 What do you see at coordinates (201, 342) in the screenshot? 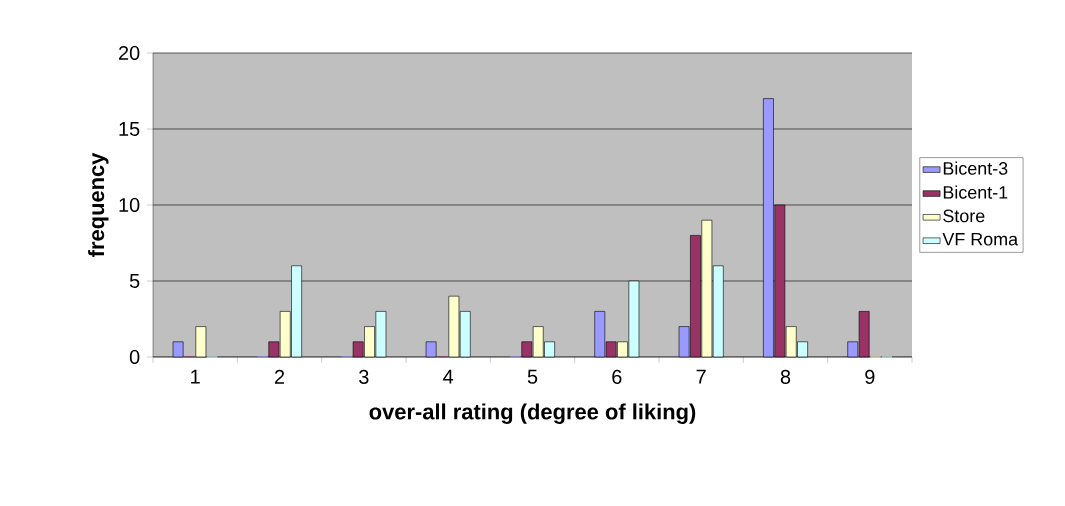
I see `bar` at bounding box center [201, 342].